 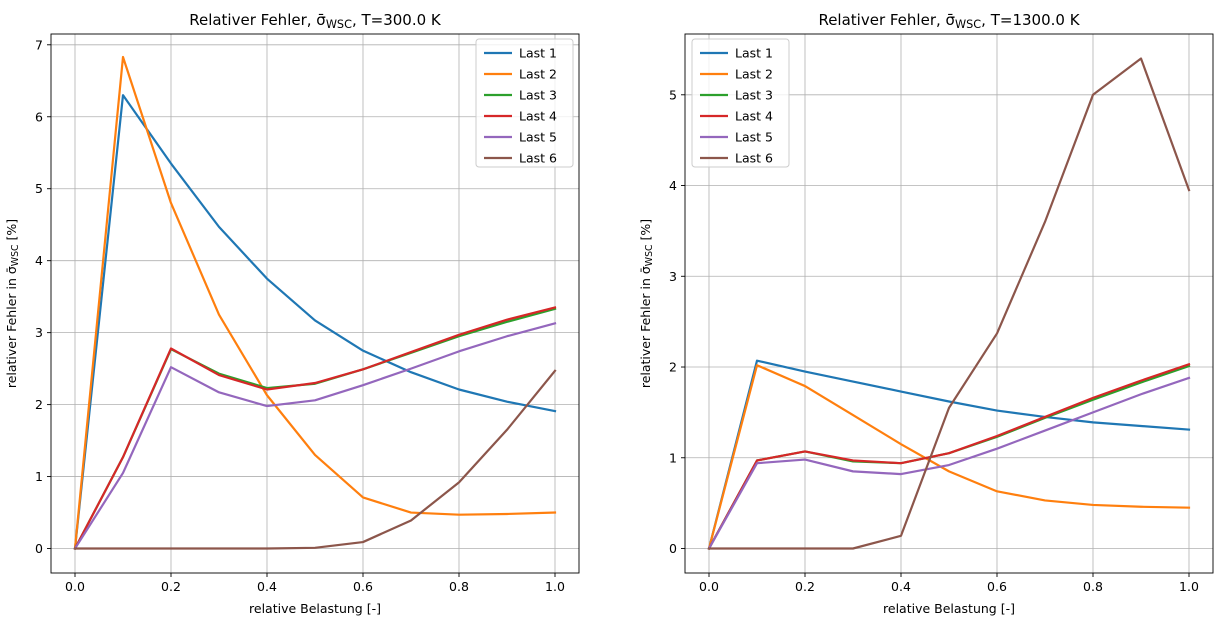 What do you see at coordinates (677, 321) in the screenshot?
I see `y-axis: 0 1 2 3 4 5` at bounding box center [677, 321].